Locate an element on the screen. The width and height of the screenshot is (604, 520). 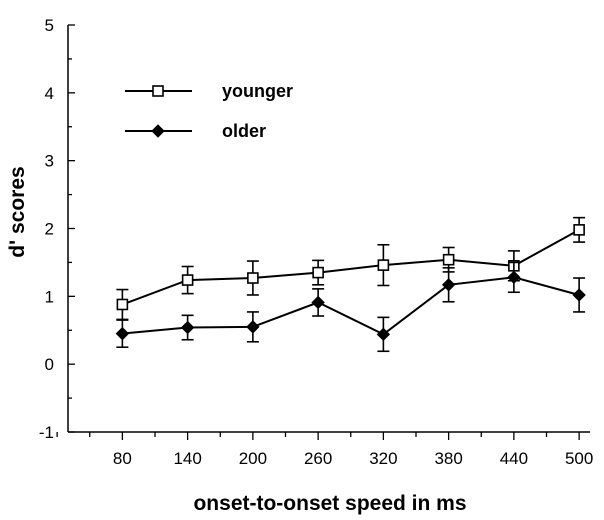
legend-entry: younger is located at coordinates (209, 91).